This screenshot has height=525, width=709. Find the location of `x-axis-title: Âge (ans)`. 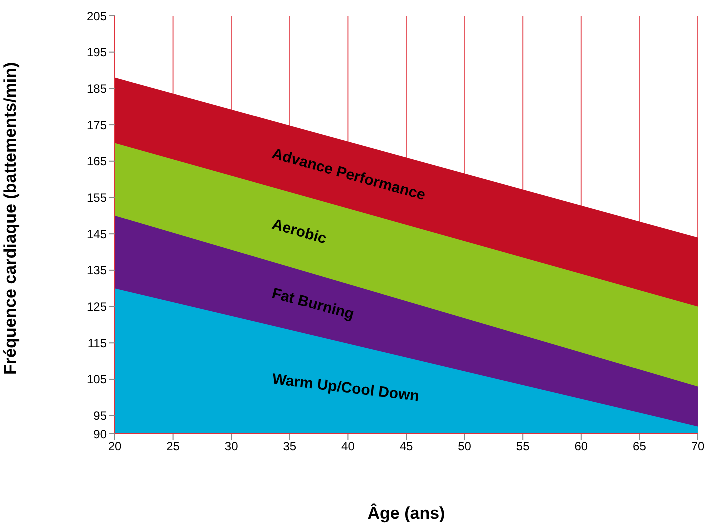

x-axis-title: Âge (ans) is located at coordinates (407, 513).